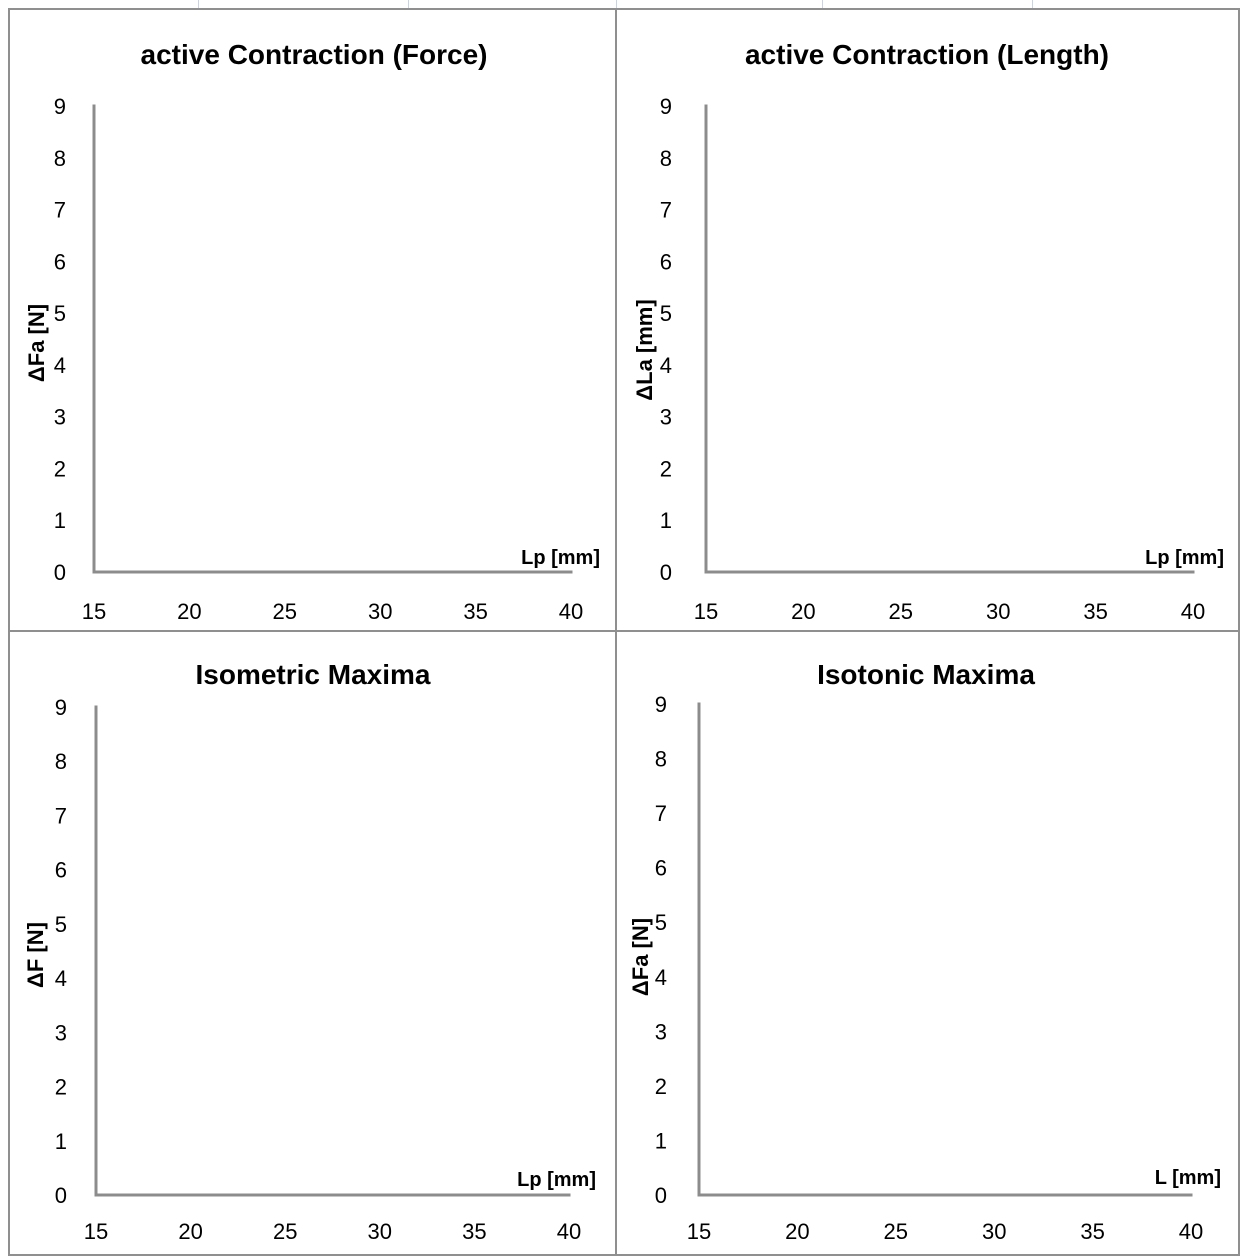 This screenshot has height=1256, width=1245. What do you see at coordinates (644, 349) in the screenshot?
I see `y-axis-label: ΔLa [mm]` at bounding box center [644, 349].